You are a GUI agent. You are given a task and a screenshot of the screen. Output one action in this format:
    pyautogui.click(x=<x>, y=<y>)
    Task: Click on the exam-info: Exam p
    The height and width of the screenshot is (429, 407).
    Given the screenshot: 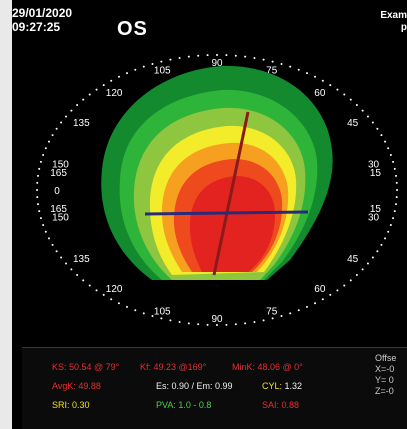 What is the action you would take?
    pyautogui.click(x=393, y=22)
    